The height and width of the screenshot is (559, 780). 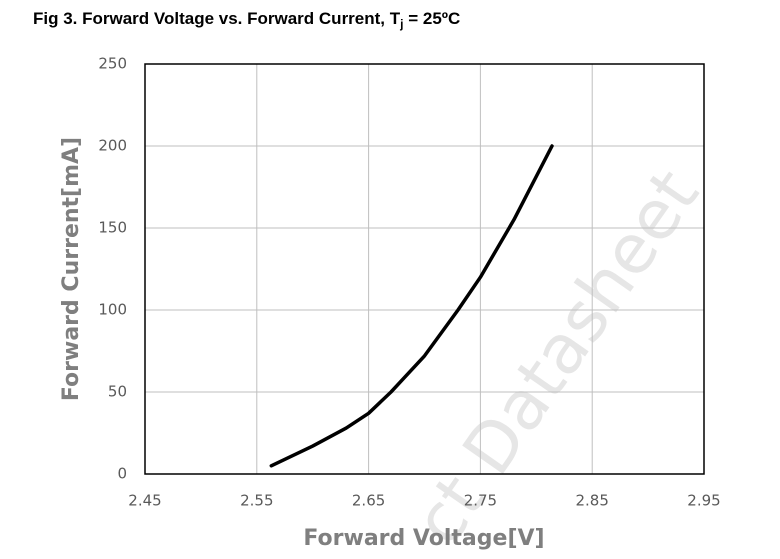 I want to click on title-subscript: j, so click(x=401, y=24).